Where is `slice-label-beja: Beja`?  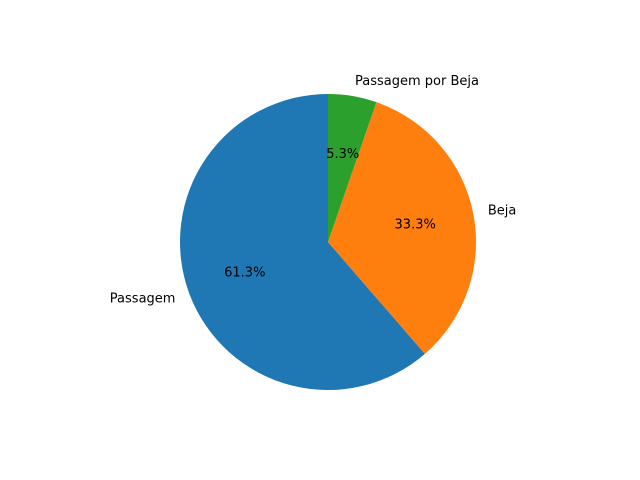 slice-label-beja: Beja is located at coordinates (502, 211).